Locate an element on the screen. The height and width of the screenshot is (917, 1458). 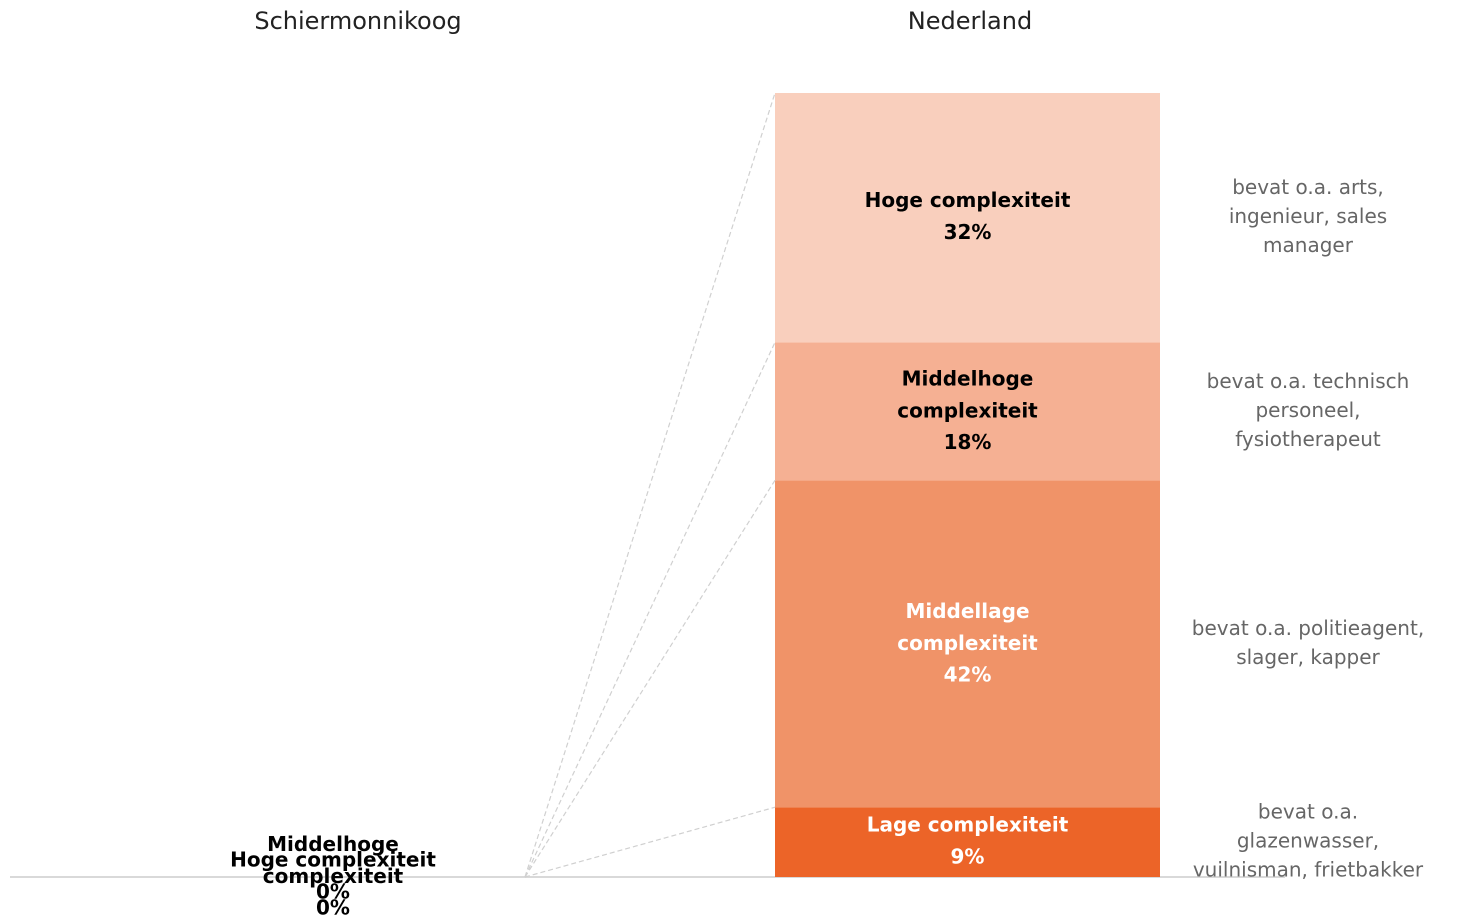
value-label: 42% is located at coordinates (968, 674).